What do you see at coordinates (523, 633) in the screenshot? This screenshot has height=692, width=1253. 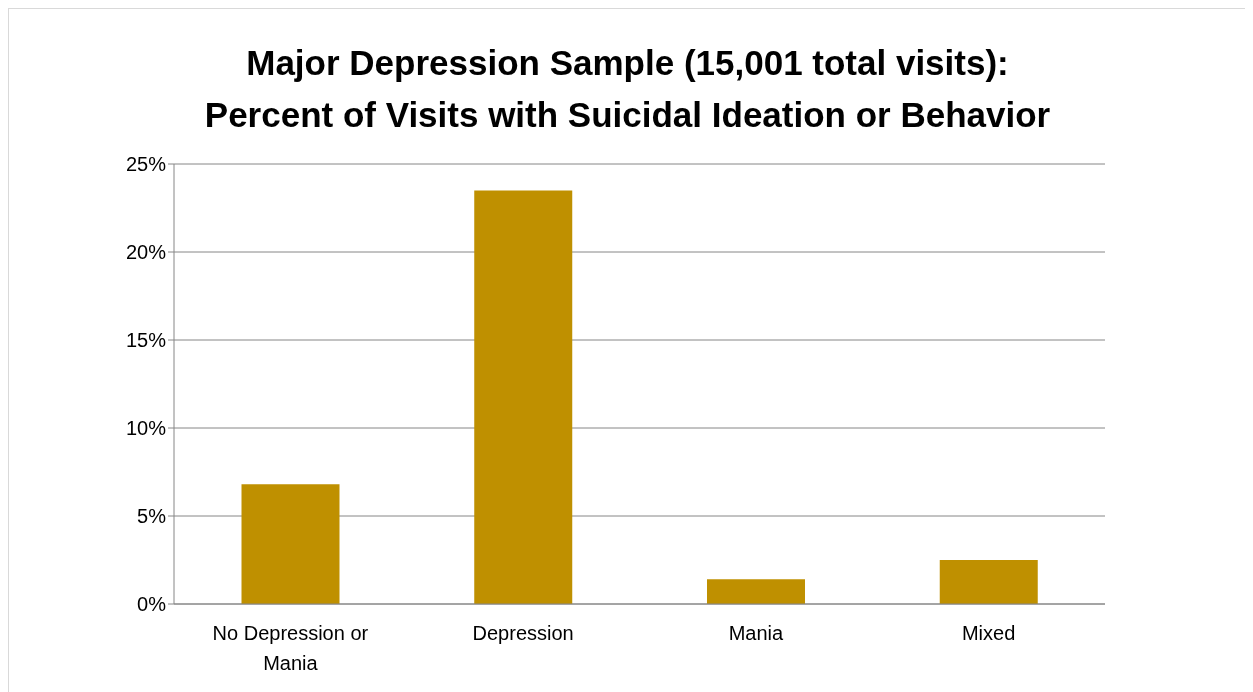 I see `x-tick-label: Depression` at bounding box center [523, 633].